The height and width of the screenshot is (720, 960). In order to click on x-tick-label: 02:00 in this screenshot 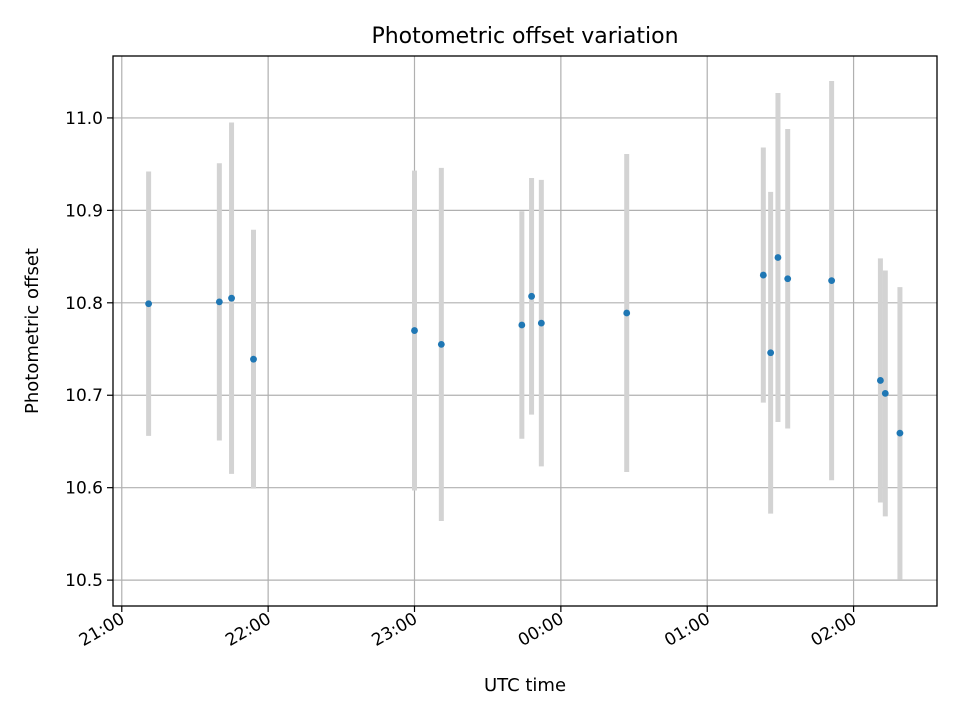, I will do `click(834, 630)`.